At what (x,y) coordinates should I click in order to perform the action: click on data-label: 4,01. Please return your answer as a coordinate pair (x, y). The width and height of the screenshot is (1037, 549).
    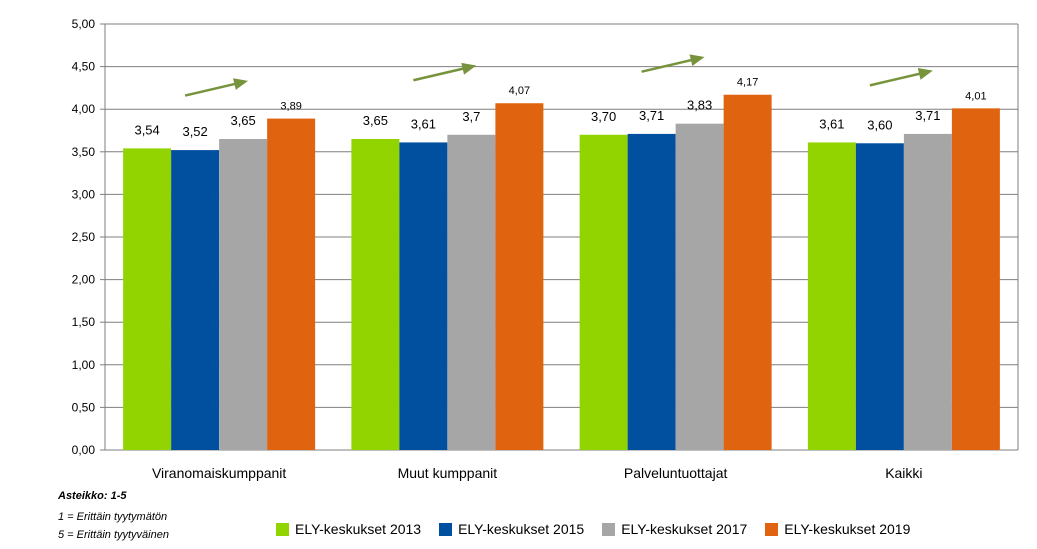
    Looking at the image, I should click on (975, 96).